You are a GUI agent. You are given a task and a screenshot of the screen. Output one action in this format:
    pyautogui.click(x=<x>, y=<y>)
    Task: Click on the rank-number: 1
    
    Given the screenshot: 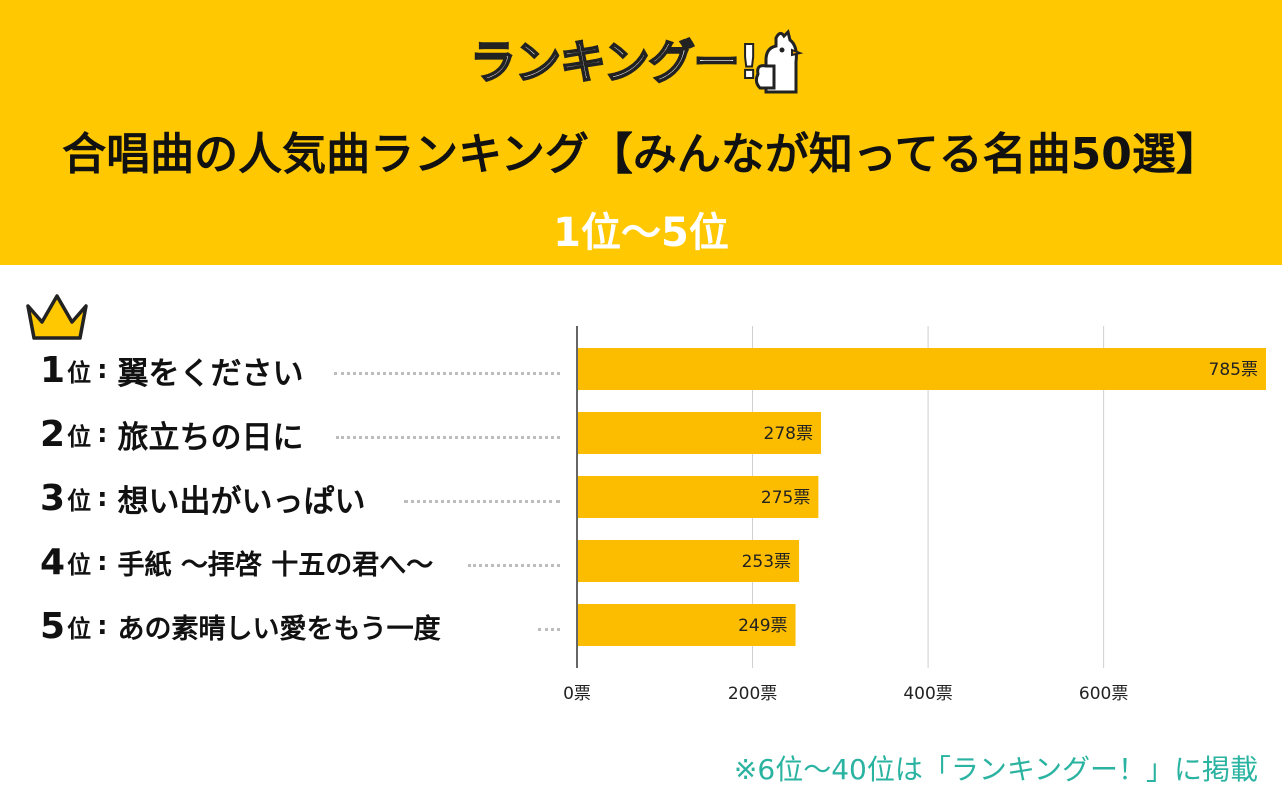 What is the action you would take?
    pyautogui.click(x=53, y=370)
    